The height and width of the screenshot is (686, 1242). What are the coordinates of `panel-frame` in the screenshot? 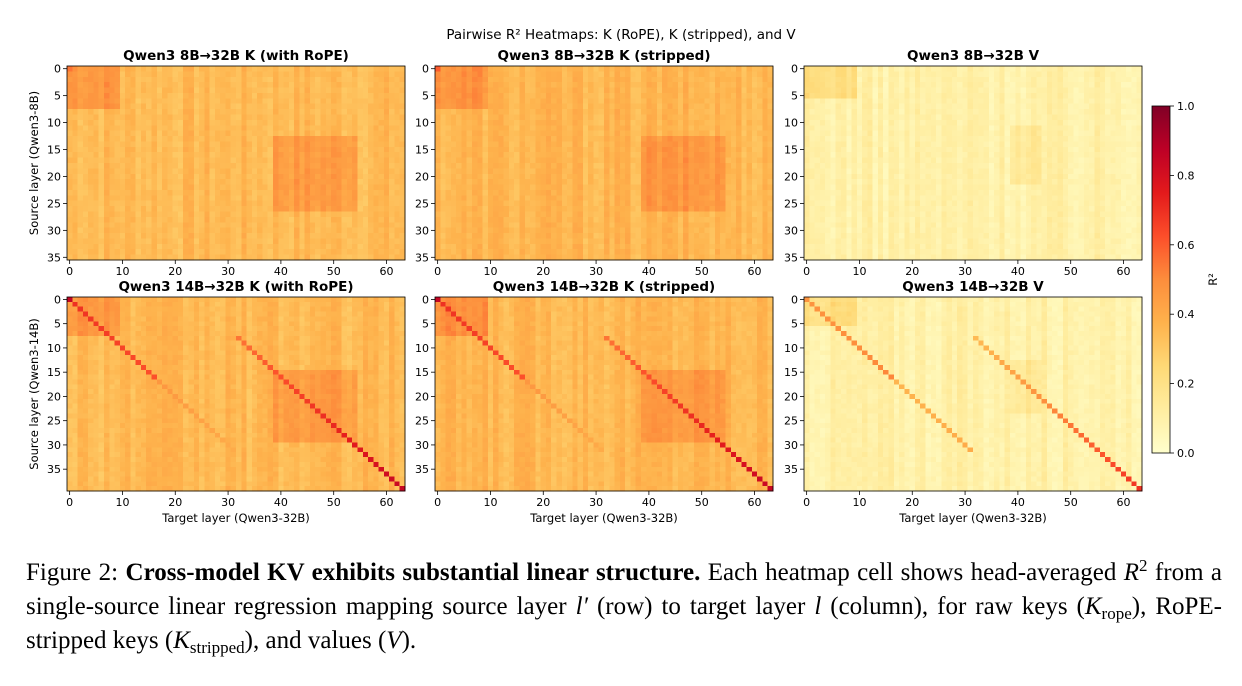 It's located at (604, 163).